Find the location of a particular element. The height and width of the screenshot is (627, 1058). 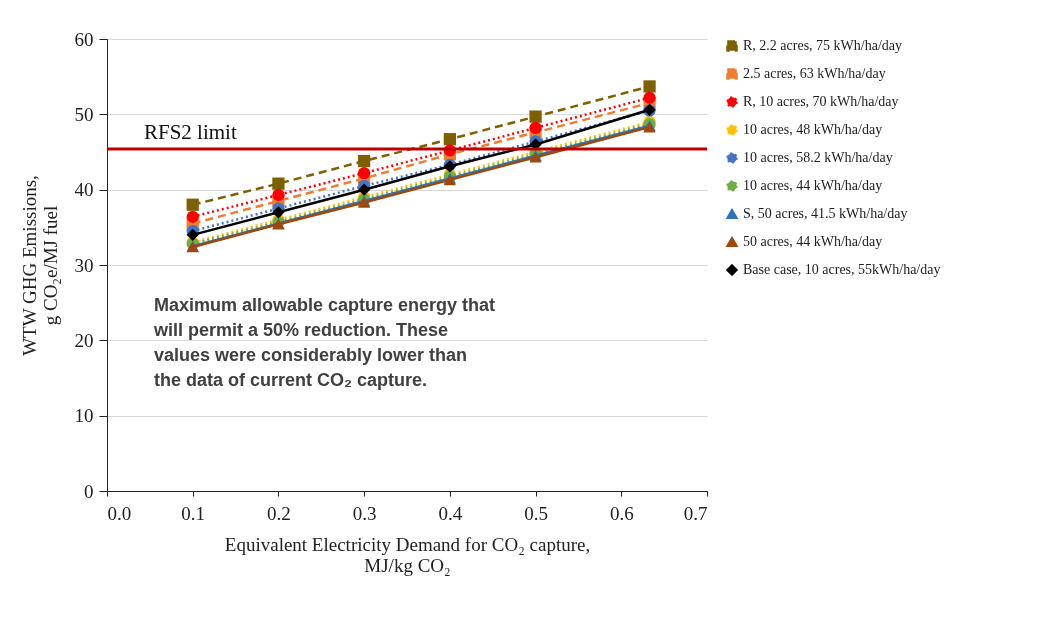

x-axis-title: Equivalent Electricity Demand for CO₂ capture, MJ/kg CO₂ is located at coordinates (407, 554).